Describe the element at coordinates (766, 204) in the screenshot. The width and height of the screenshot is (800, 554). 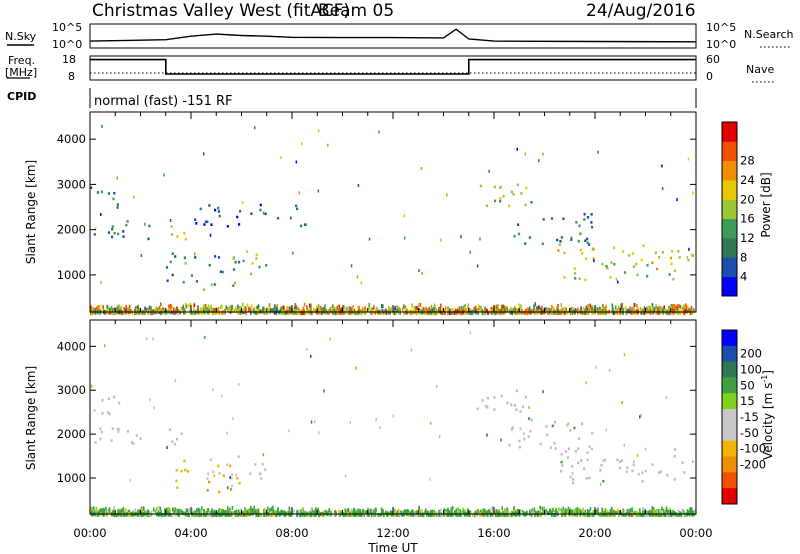
I see `power-colorbar-label: Power [dB]` at that location.